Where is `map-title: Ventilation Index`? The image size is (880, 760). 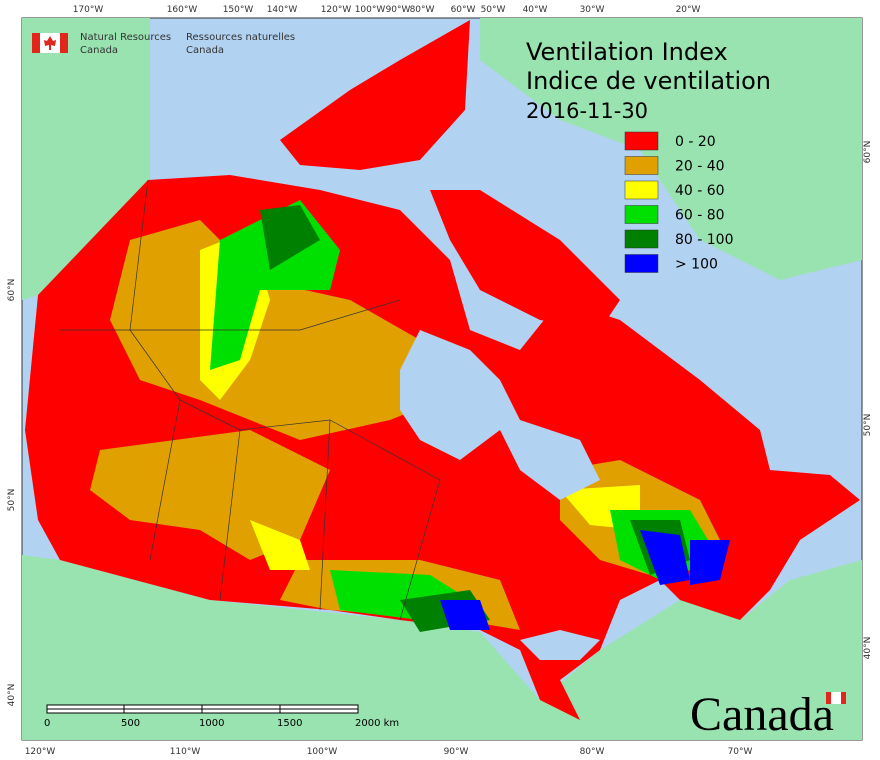
map-title: Ventilation Index is located at coordinates (627, 52).